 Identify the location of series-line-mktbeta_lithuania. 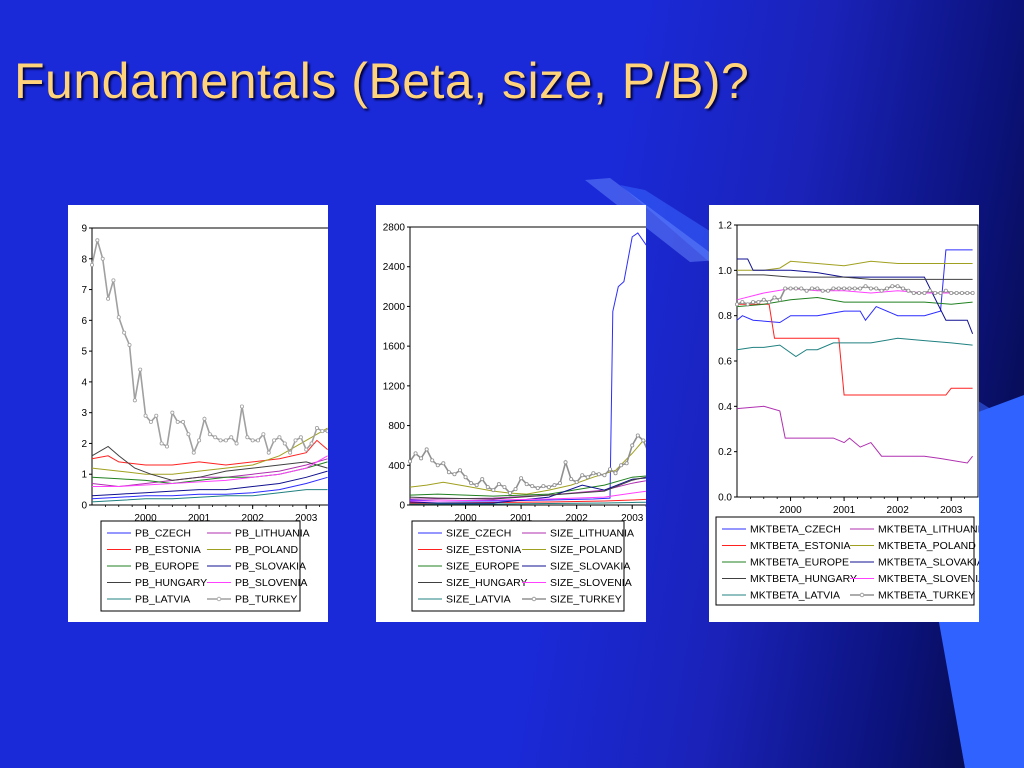
(854, 434).